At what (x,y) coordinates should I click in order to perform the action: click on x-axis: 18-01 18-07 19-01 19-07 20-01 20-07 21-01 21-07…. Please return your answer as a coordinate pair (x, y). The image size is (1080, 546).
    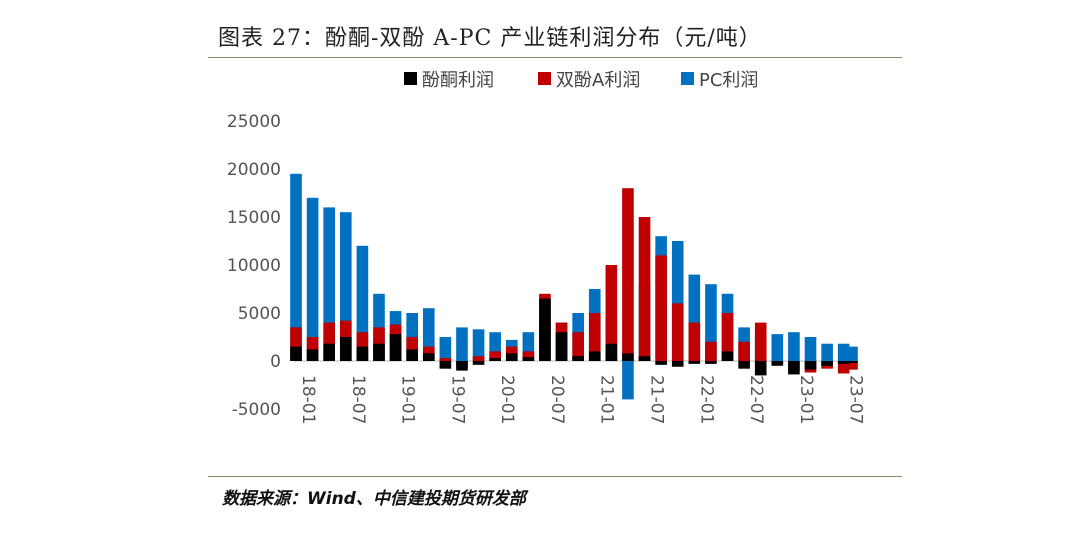
    Looking at the image, I should click on (582, 399).